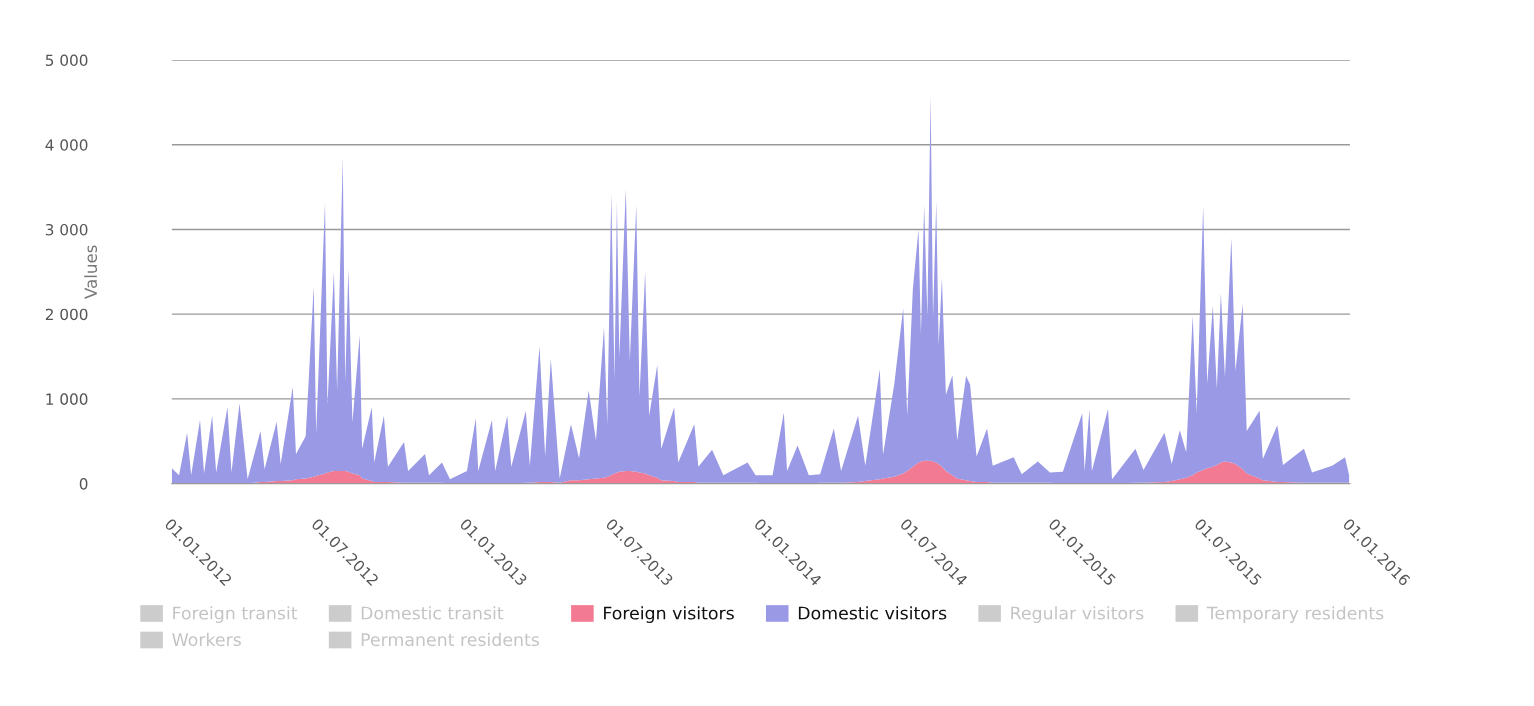 The height and width of the screenshot is (706, 1534). Describe the element at coordinates (450, 639) in the screenshot. I see `legend-label: Permanent residents` at that location.